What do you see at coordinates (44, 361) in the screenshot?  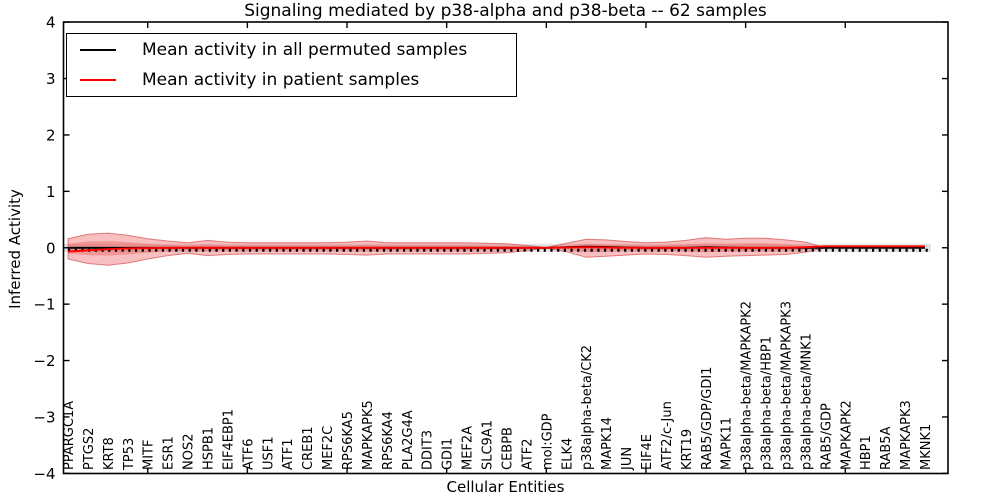 I see `y-tick-label: −2` at bounding box center [44, 361].